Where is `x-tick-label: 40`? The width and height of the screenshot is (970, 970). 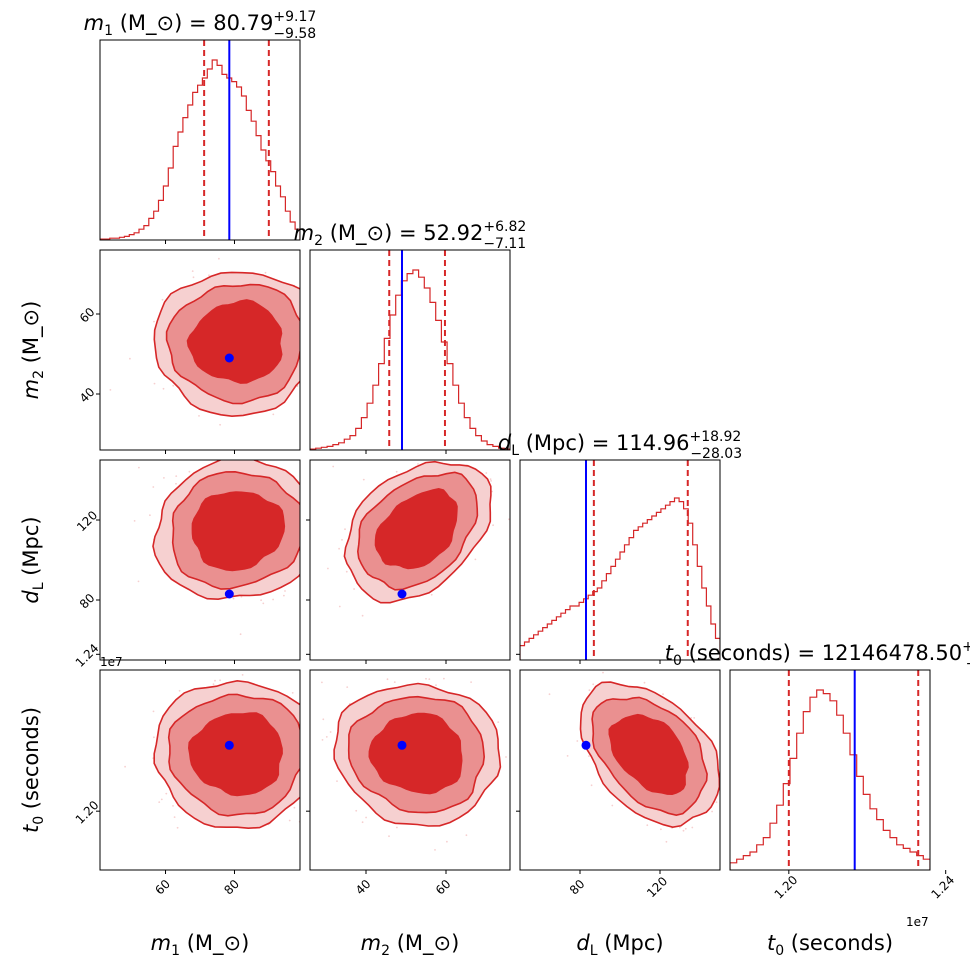 x-tick-label: 40 is located at coordinates (363, 887).